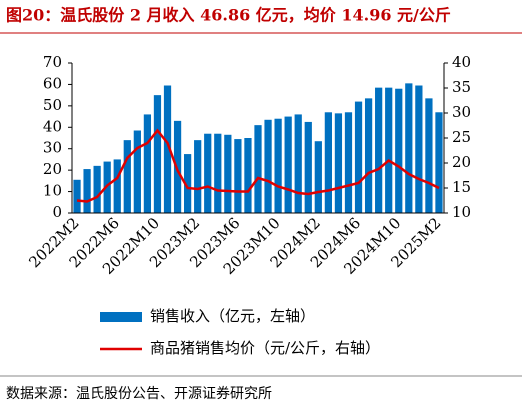 This screenshot has height=414, width=522. Describe the element at coordinates (461, 62) in the screenshot. I see `y2-tick-label: 40` at that location.